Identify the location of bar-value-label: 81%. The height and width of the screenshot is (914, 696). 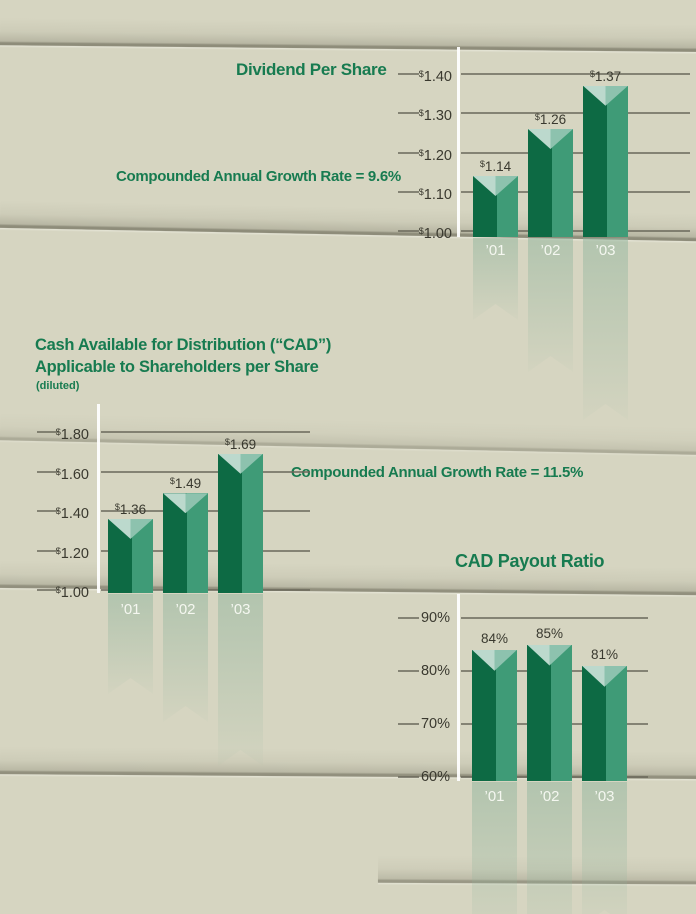
(604, 654).